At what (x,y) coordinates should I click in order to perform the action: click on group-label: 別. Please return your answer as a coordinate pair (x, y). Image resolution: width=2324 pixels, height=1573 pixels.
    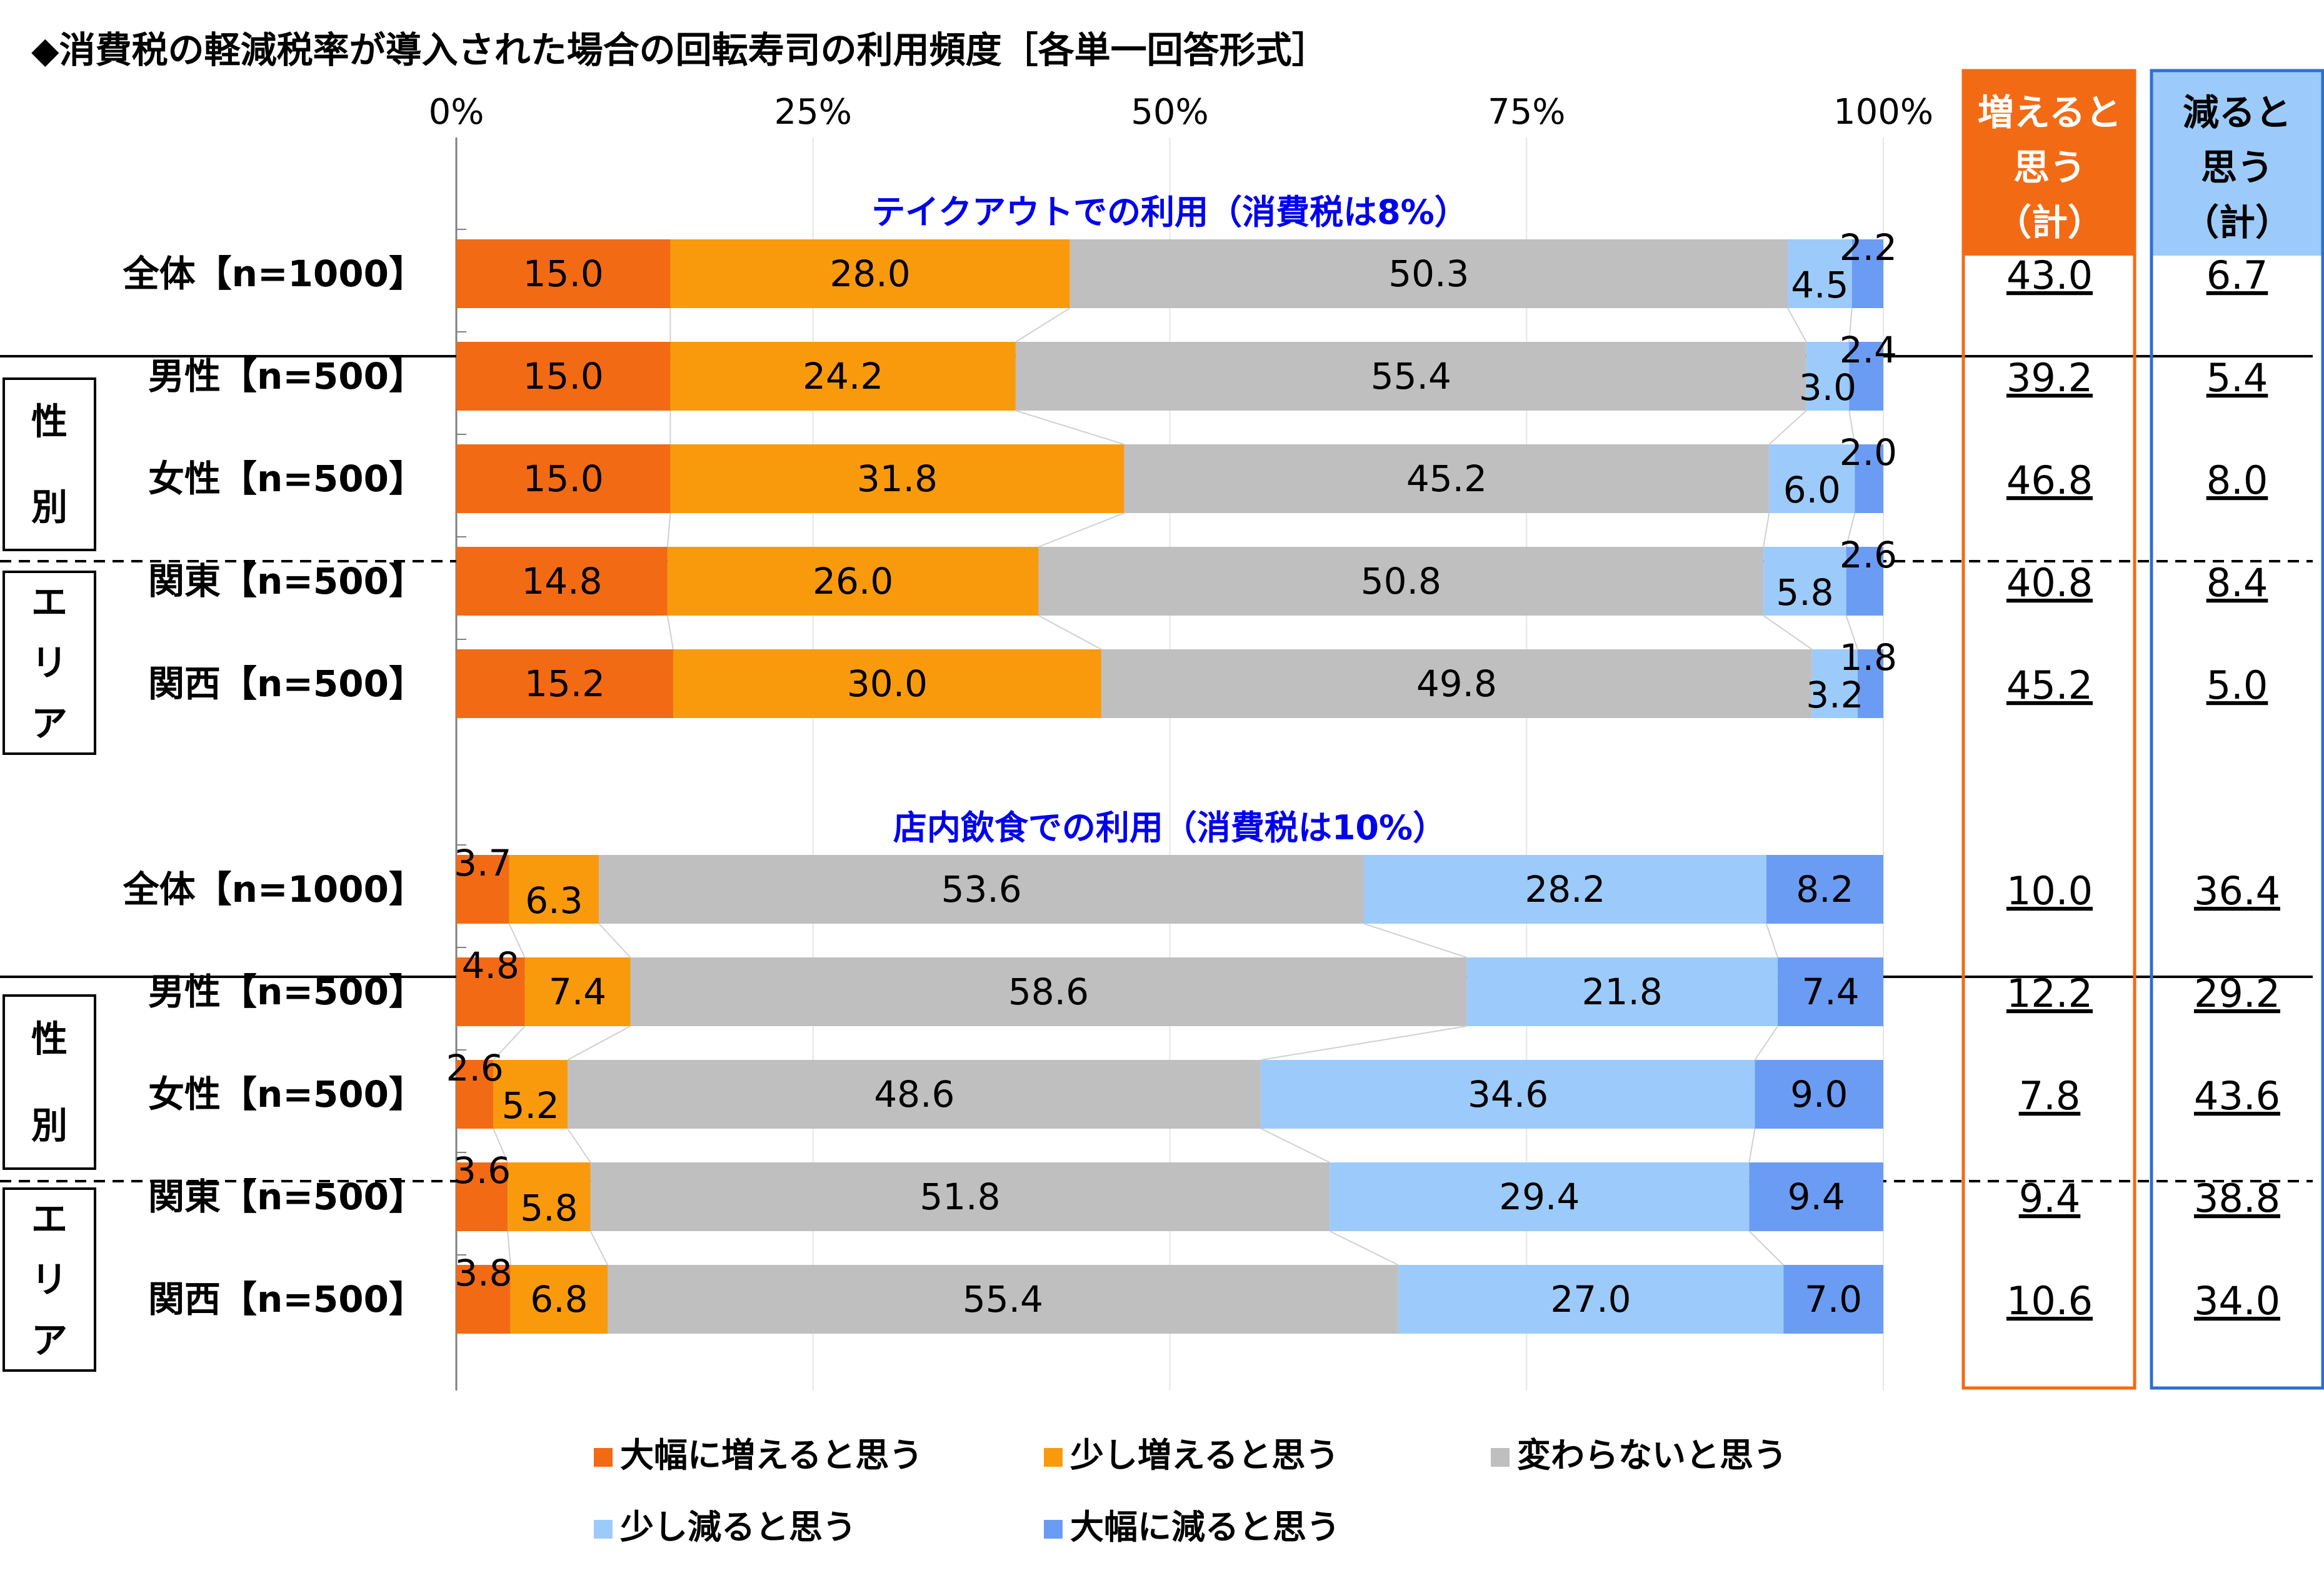
    Looking at the image, I should click on (49, 1125).